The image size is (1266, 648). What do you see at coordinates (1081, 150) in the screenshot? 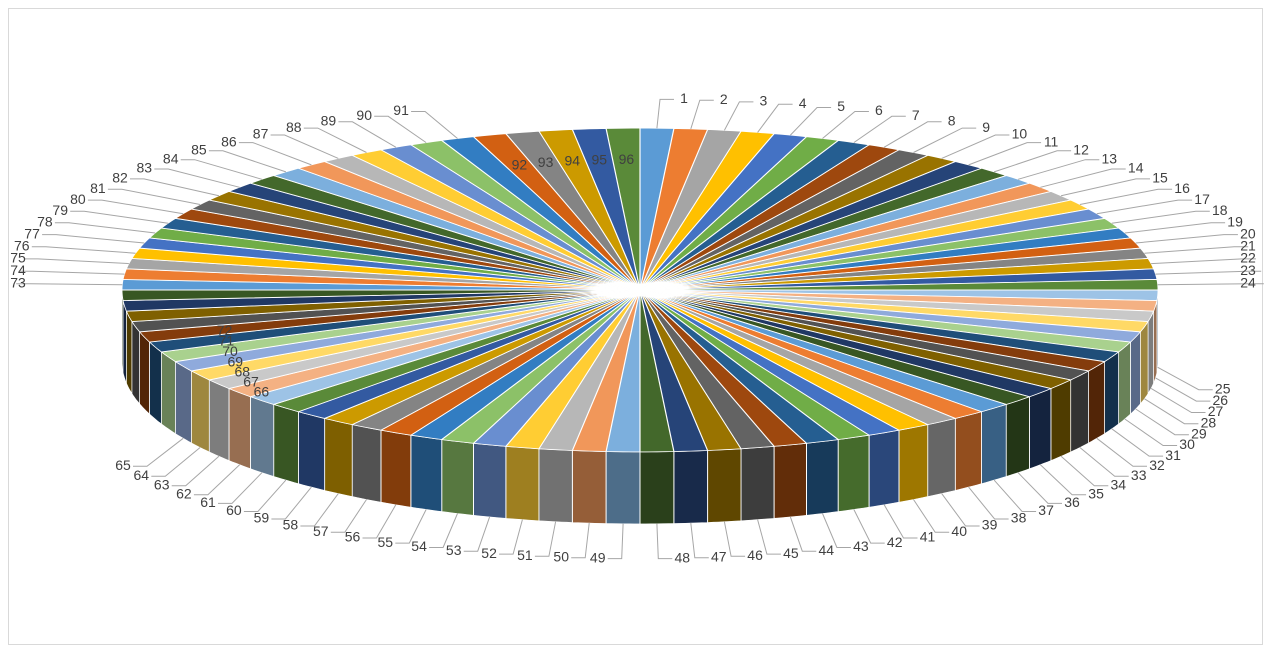
I see `slice-label-12: 12` at bounding box center [1081, 150].